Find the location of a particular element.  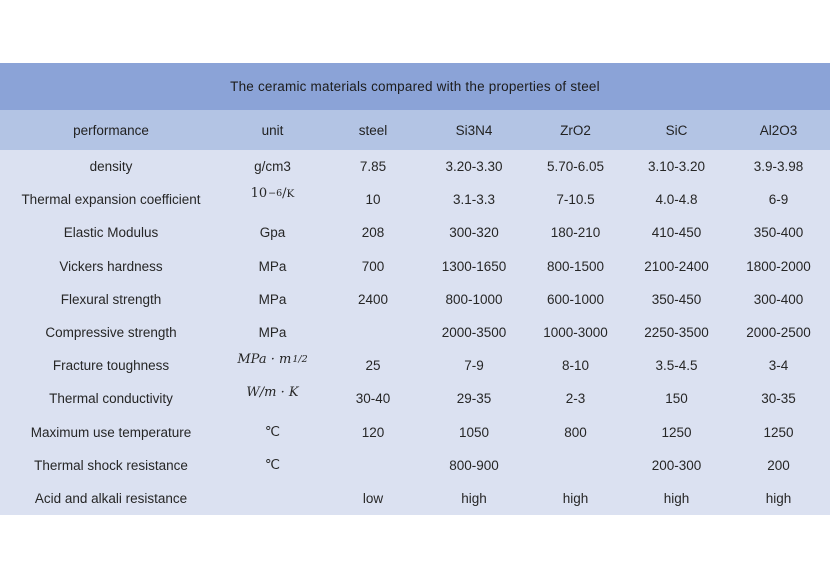

performance-cell: Elastic Modulus is located at coordinates (111, 233).